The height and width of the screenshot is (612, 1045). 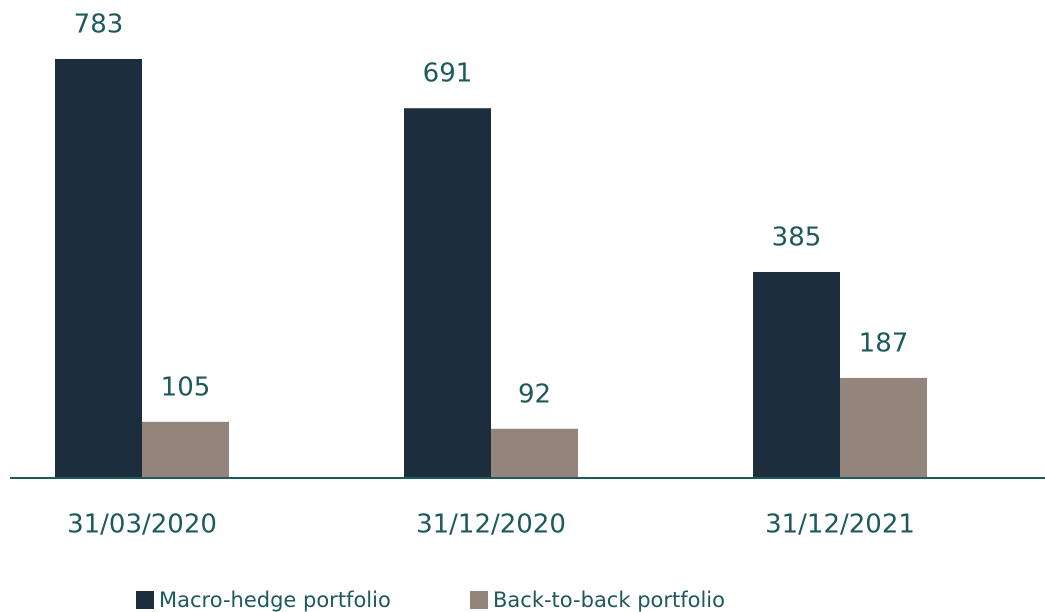 I want to click on value-label: 691, so click(x=448, y=74).